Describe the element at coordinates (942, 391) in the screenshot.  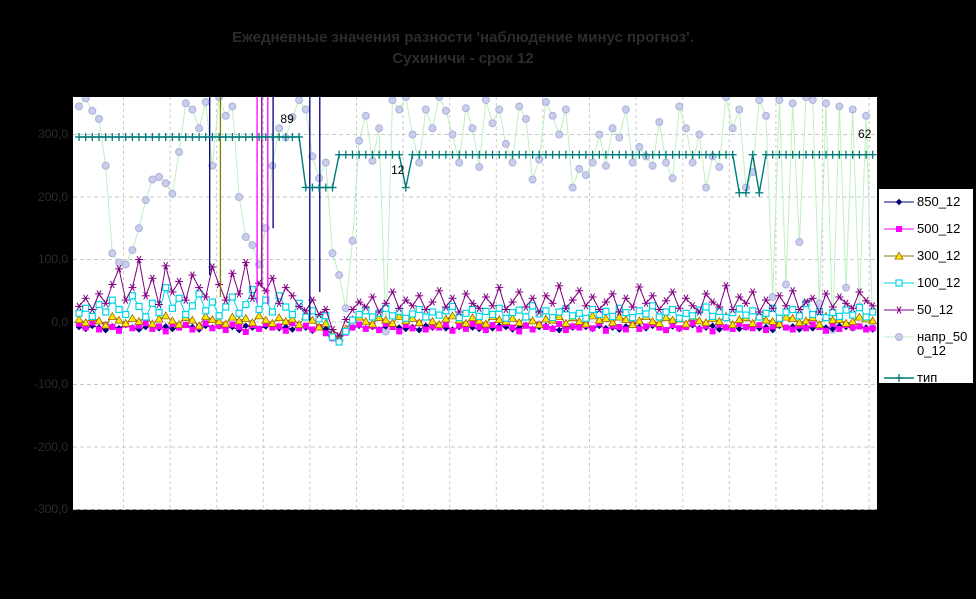
I see `legend-label: тип зонда_12` at that location.